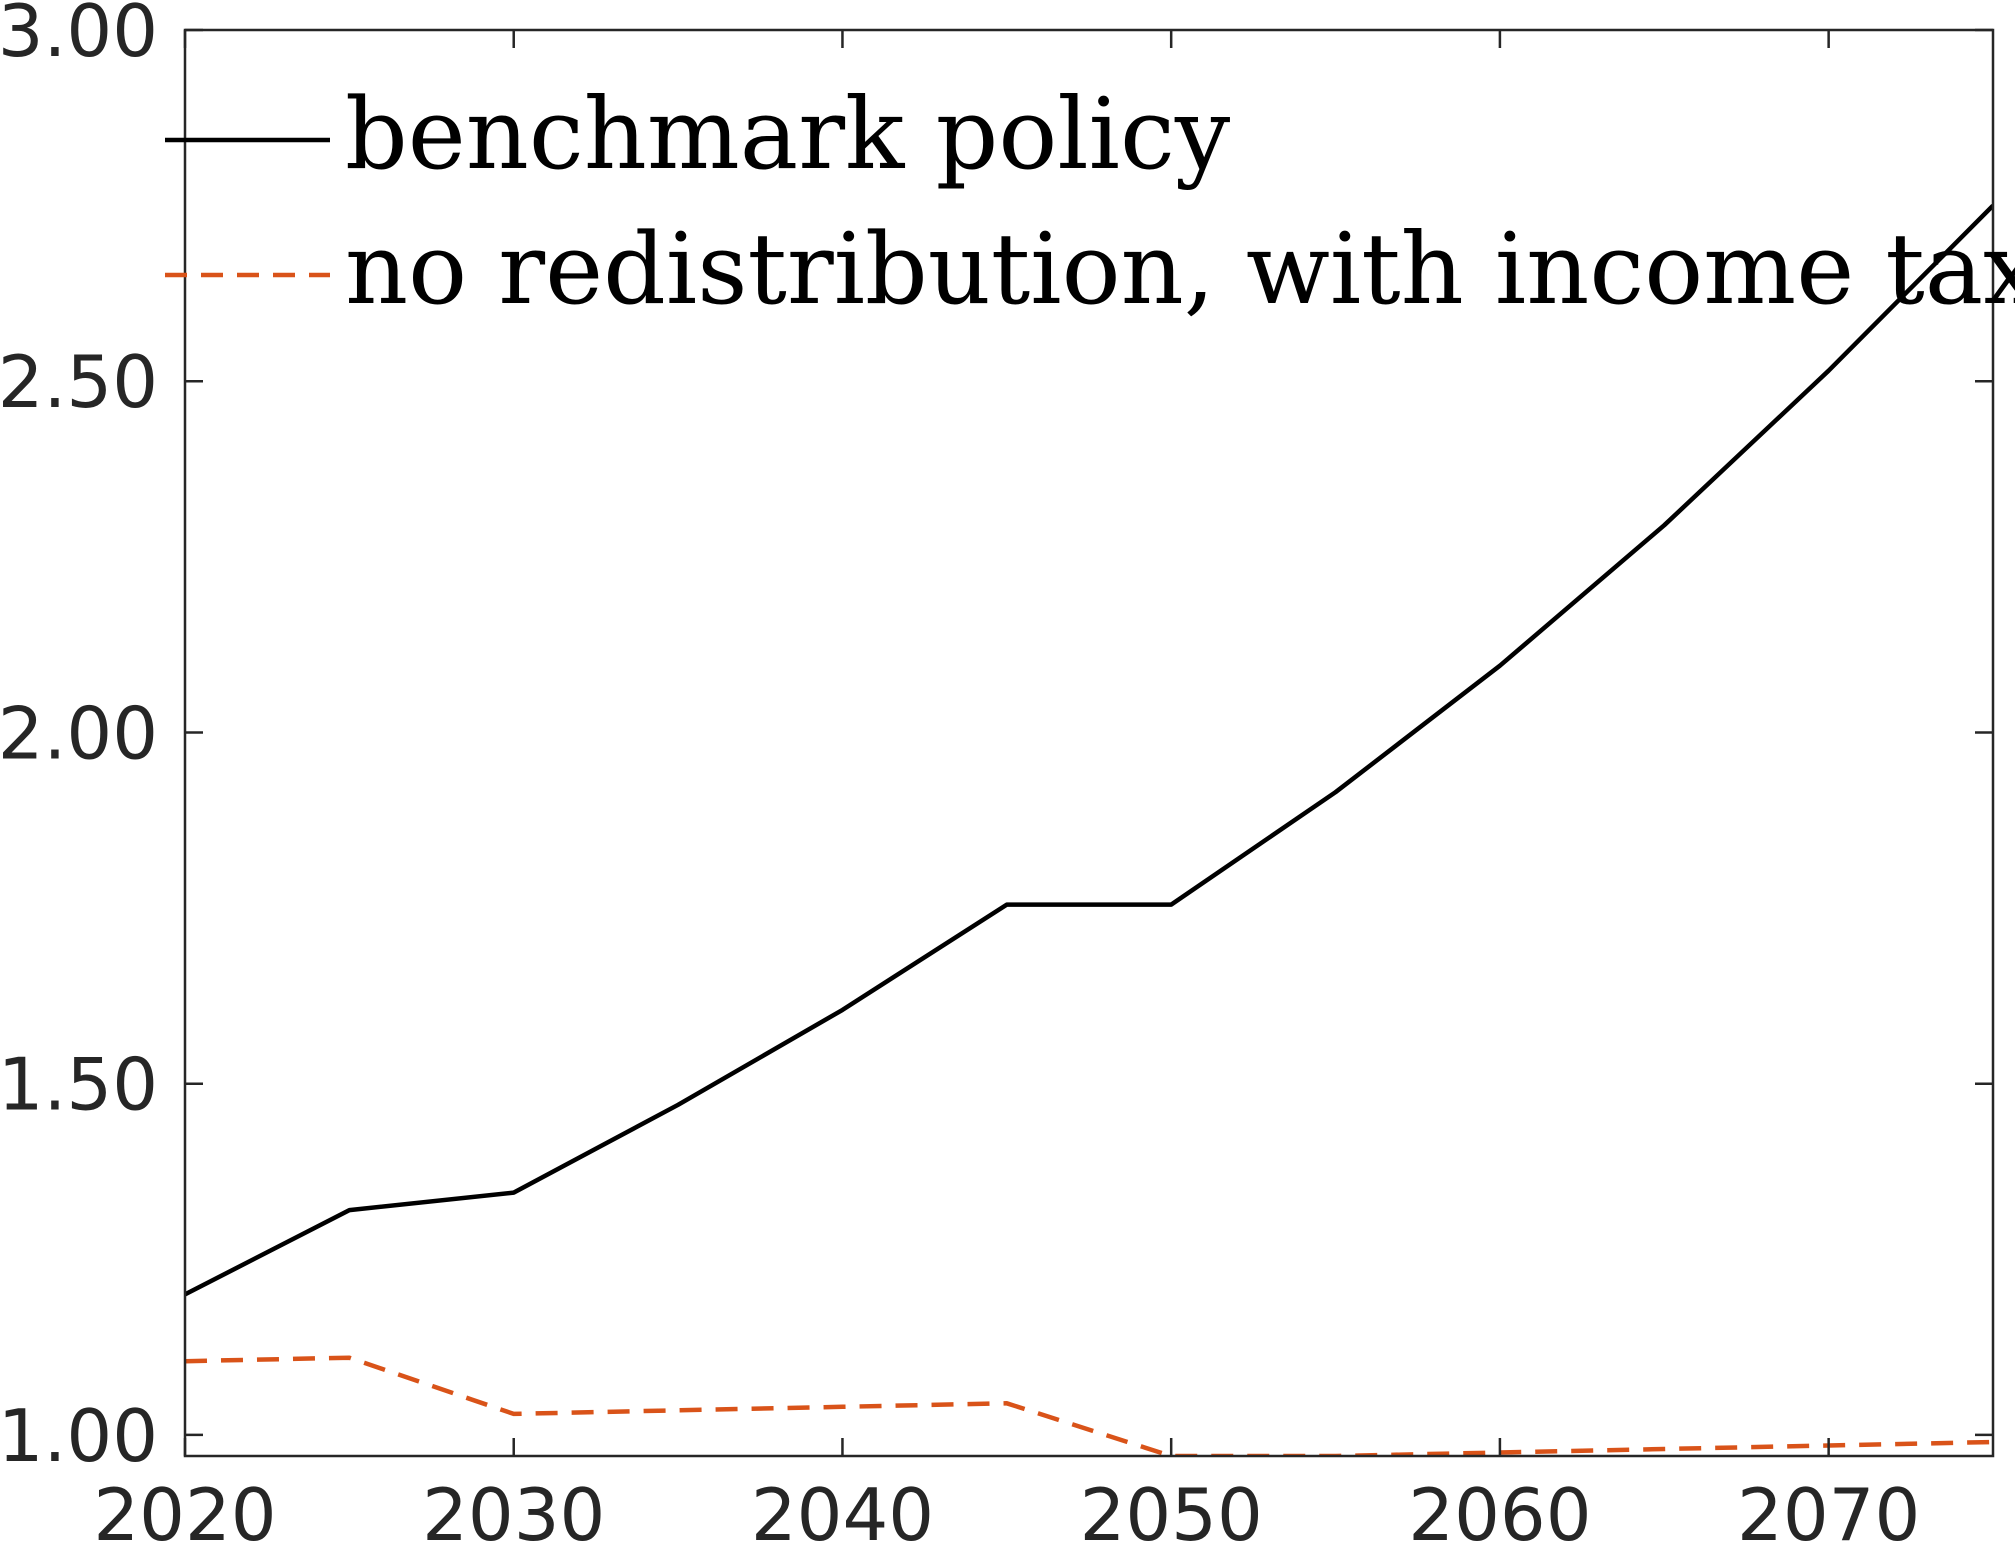 This screenshot has height=1554, width=2015. What do you see at coordinates (79, 382) in the screenshot?
I see `y-tick-label: 2.50` at bounding box center [79, 382].